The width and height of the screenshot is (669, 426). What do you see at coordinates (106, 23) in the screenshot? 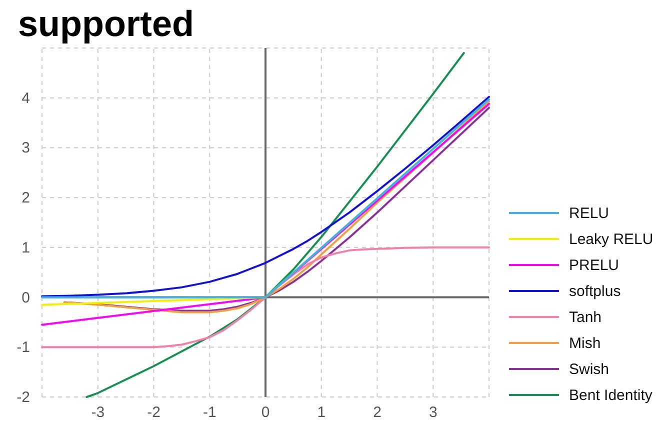
I see `chart-title: supported` at bounding box center [106, 23].